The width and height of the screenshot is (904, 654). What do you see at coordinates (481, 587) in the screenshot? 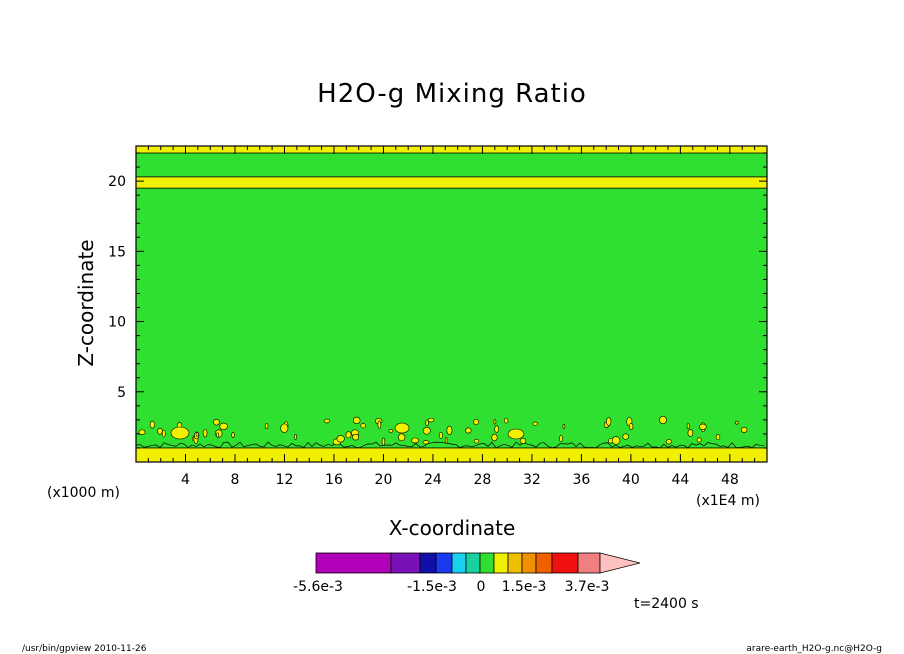
I see `colorbar-label: 0` at bounding box center [481, 587].